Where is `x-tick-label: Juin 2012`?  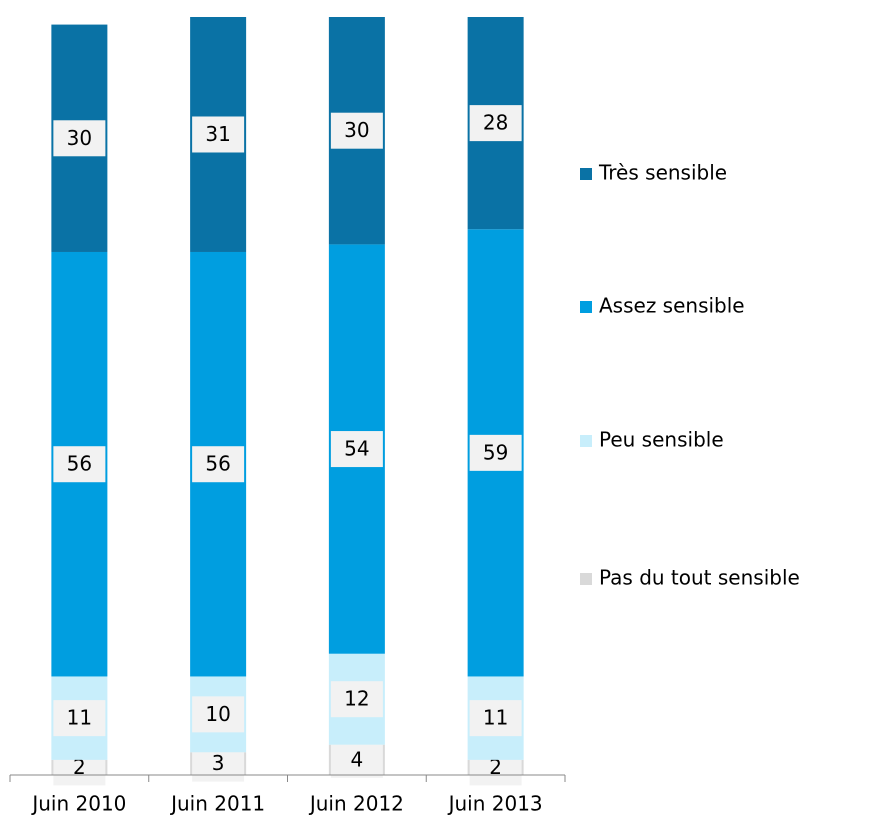 x-tick-label: Juin 2012 is located at coordinates (356, 804).